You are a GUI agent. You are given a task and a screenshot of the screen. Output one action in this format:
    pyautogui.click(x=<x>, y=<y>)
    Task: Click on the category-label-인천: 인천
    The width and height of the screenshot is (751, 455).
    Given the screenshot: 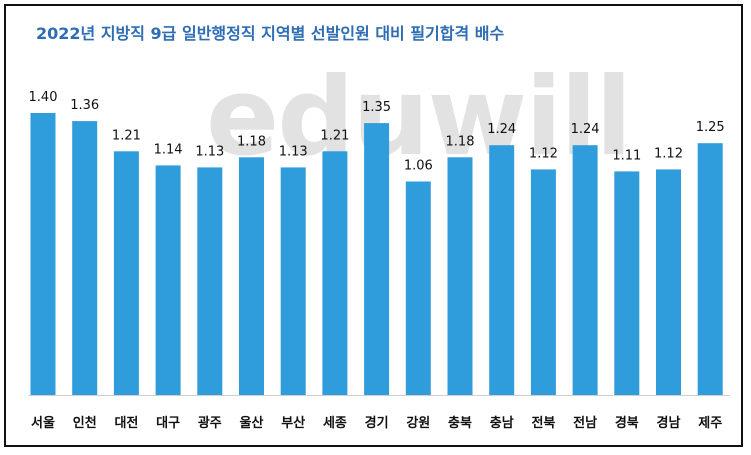 What is the action you would take?
    pyautogui.click(x=85, y=423)
    